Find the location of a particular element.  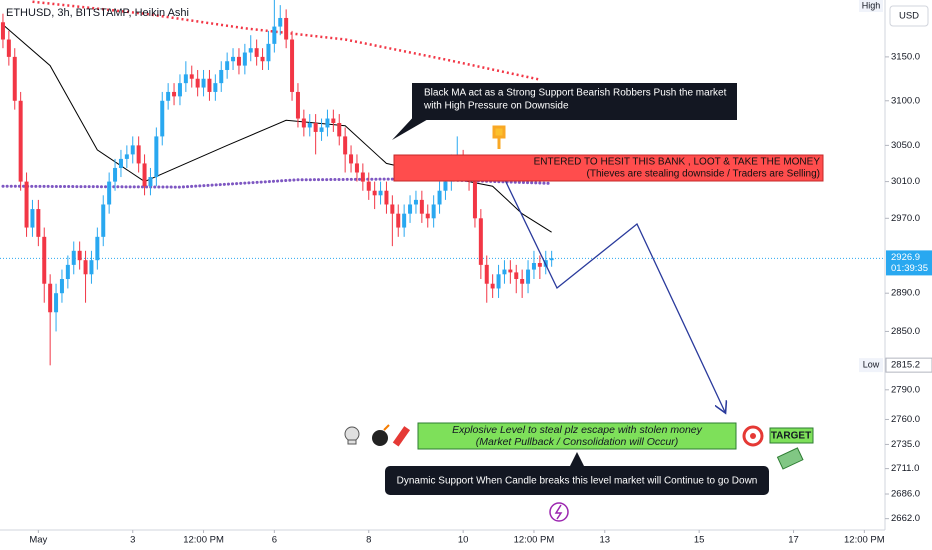

y-tick-label: 2686.0 is located at coordinates (905, 494).